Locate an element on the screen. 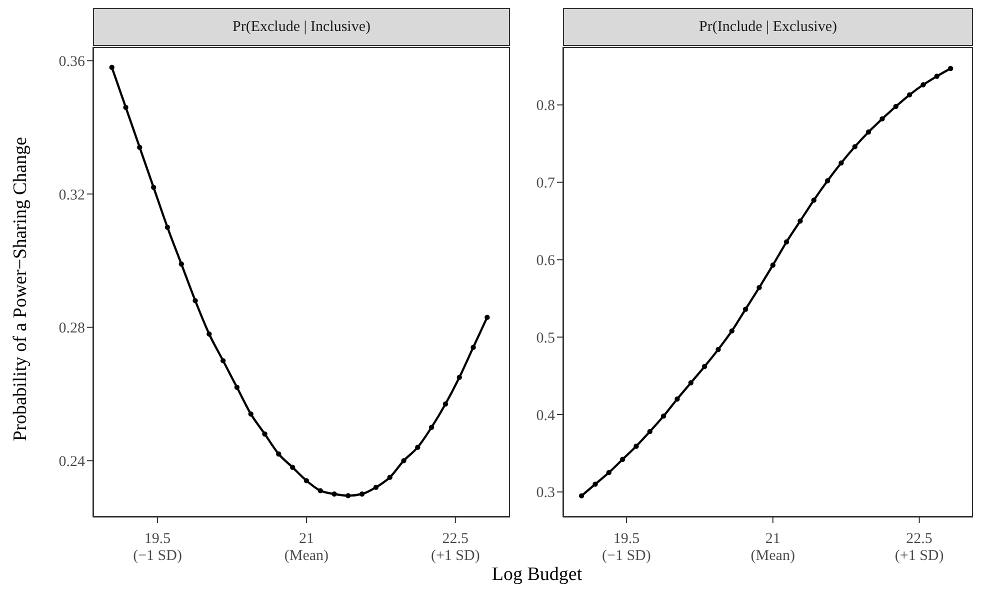  chart-title: Pr(Exclude | Inclusive) is located at coordinates (301, 27).